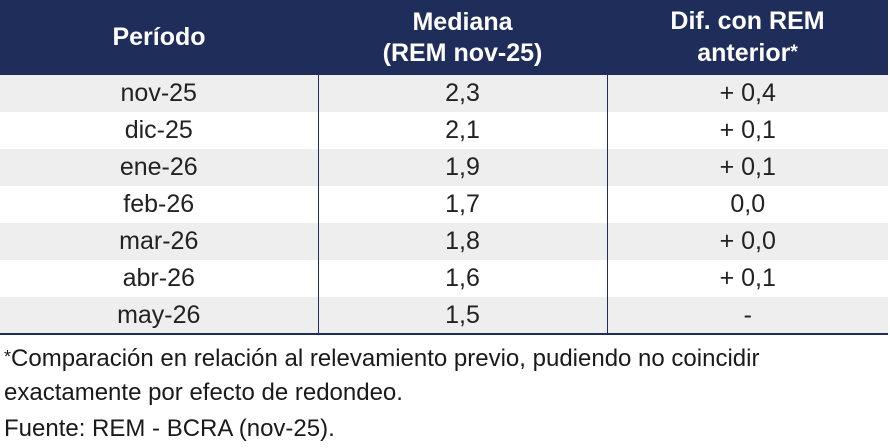 Image resolution: width=890 pixels, height=448 pixels. I want to click on header-period-label: Período, so click(159, 37).